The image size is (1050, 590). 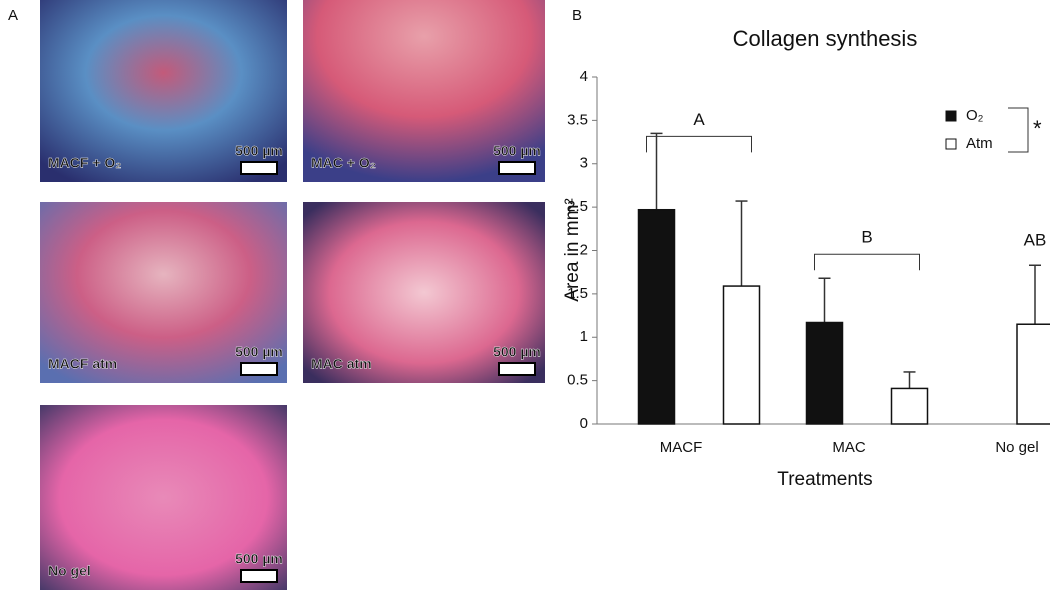 I want to click on y-tick-label: 2.5, so click(x=577, y=206).